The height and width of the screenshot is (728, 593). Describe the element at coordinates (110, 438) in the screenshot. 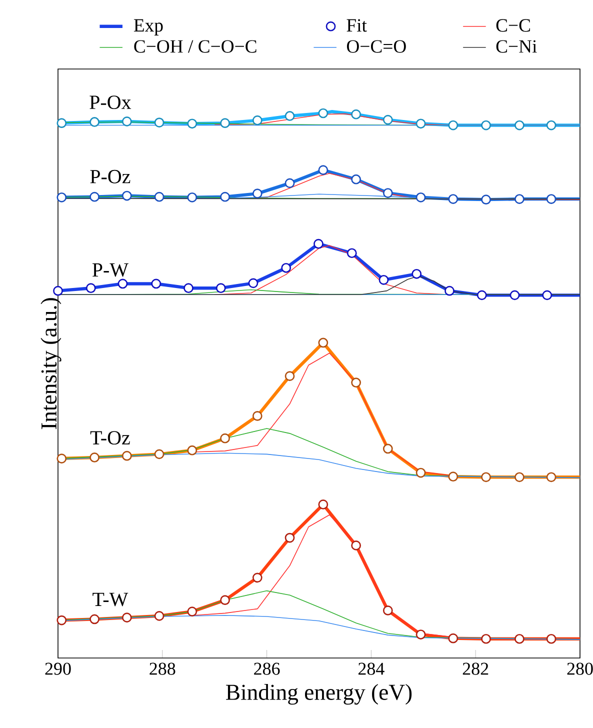

I see `annotation: T-Oz` at that location.